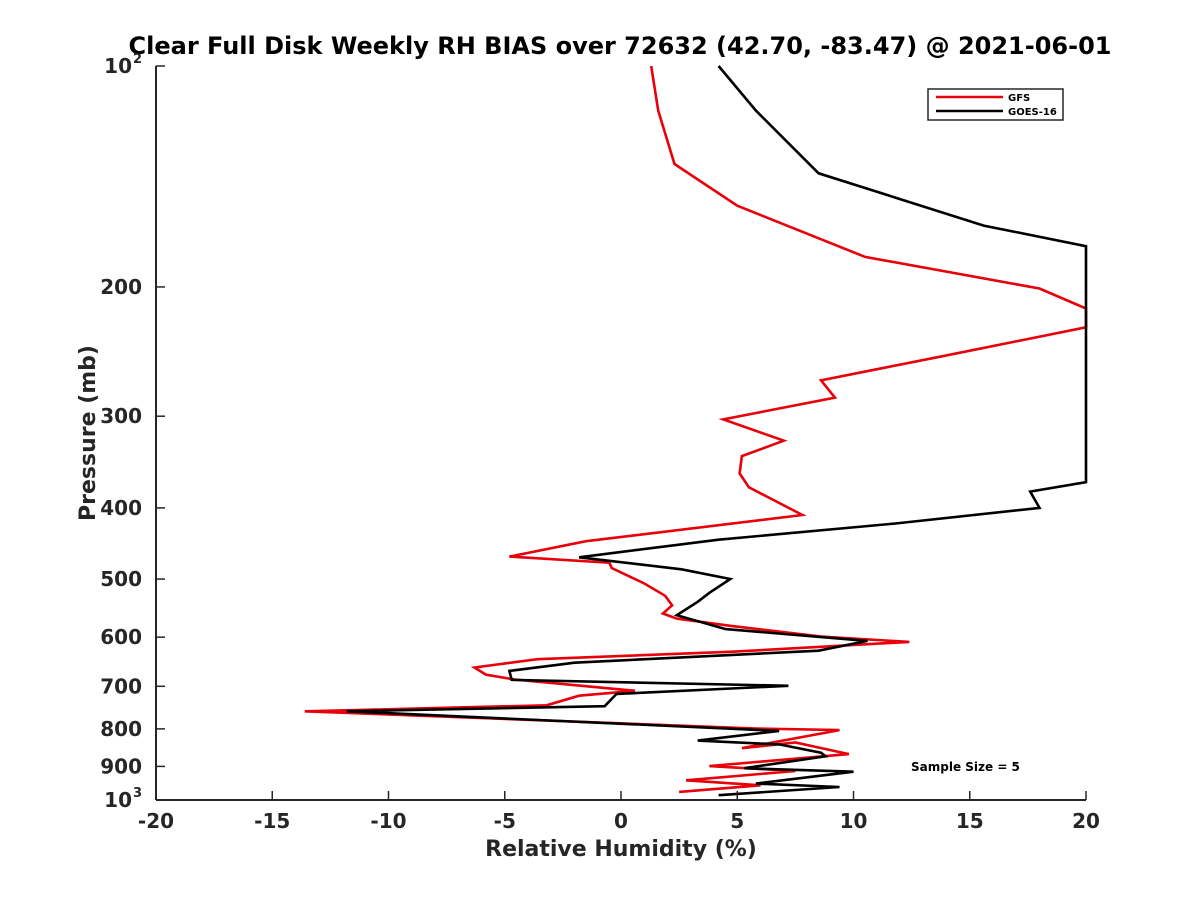 This screenshot has width=1200, height=900. What do you see at coordinates (621, 849) in the screenshot?
I see `x-axis-label: Relative Humidity (%)` at bounding box center [621, 849].